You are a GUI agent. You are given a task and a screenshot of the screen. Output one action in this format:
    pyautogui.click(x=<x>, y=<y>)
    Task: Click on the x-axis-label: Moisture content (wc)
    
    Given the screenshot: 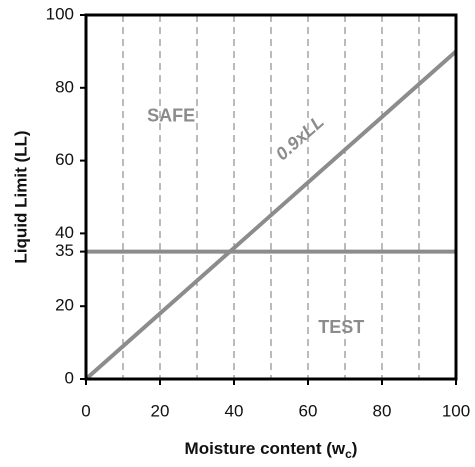 What is the action you would take?
    pyautogui.click(x=271, y=450)
    